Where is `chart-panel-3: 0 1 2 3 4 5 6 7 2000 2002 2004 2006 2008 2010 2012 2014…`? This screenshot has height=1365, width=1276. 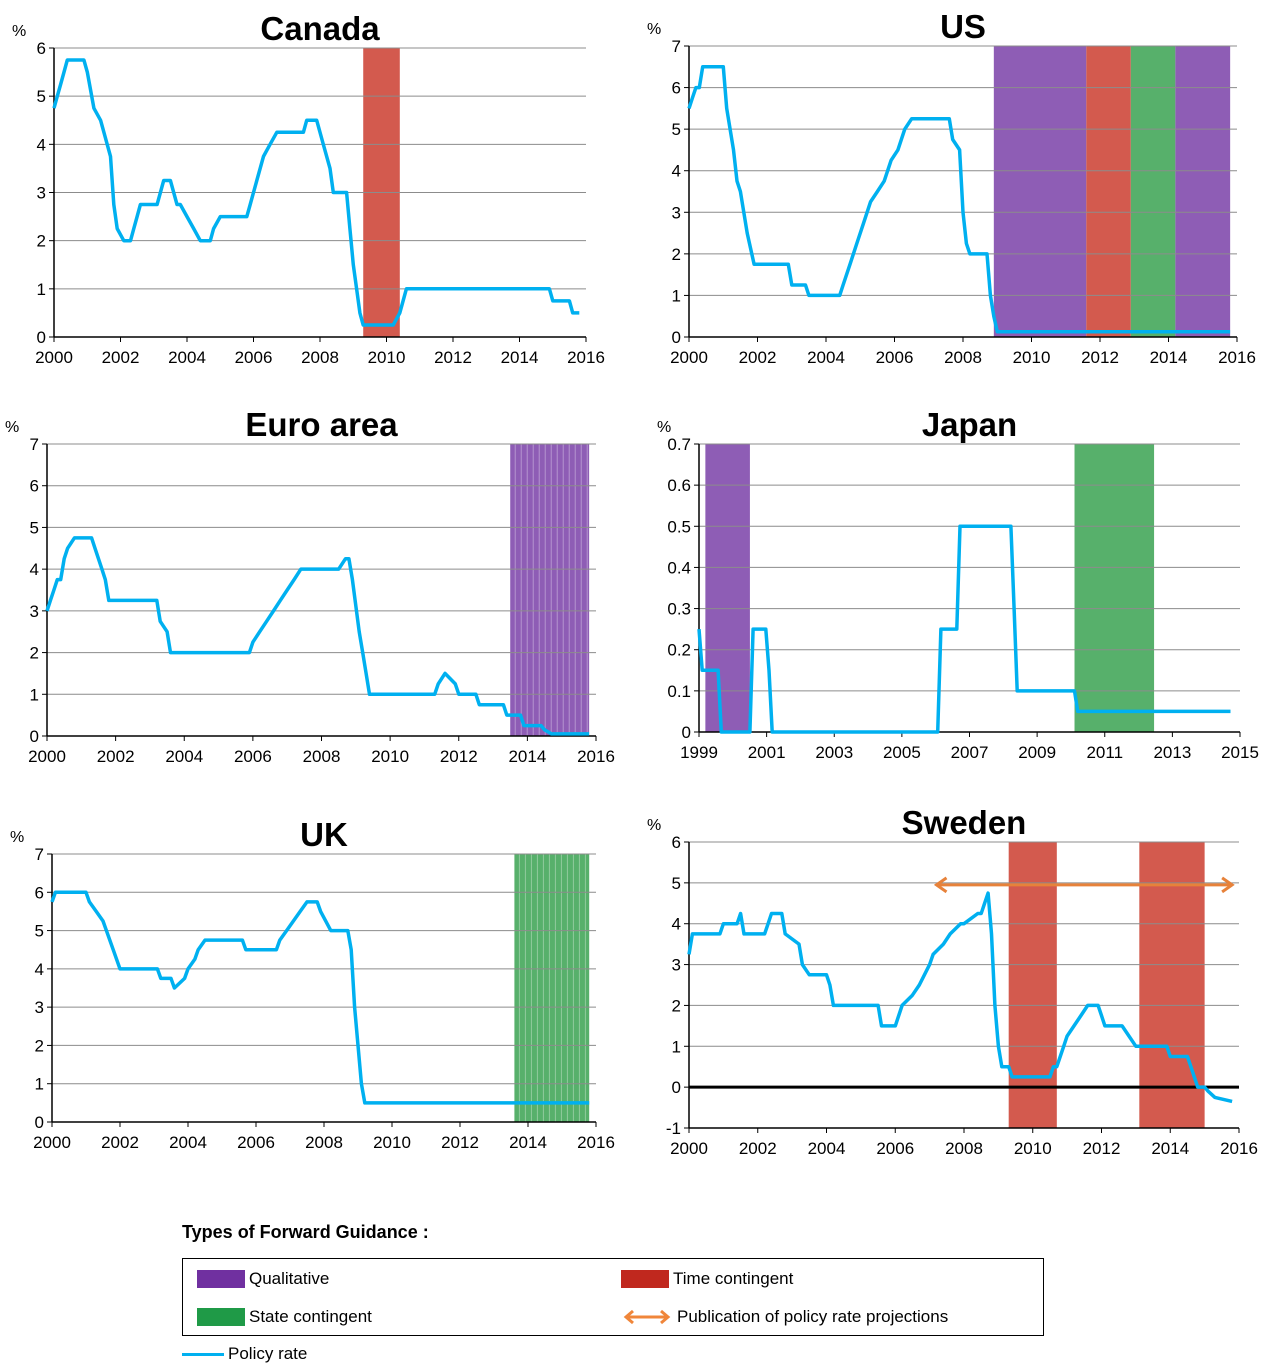
chart-panel-3: 0 1 2 3 4 5 6 7 2000 2002 2004 2006 2008 2010 2012 2014… is located at coordinates (310, 586).